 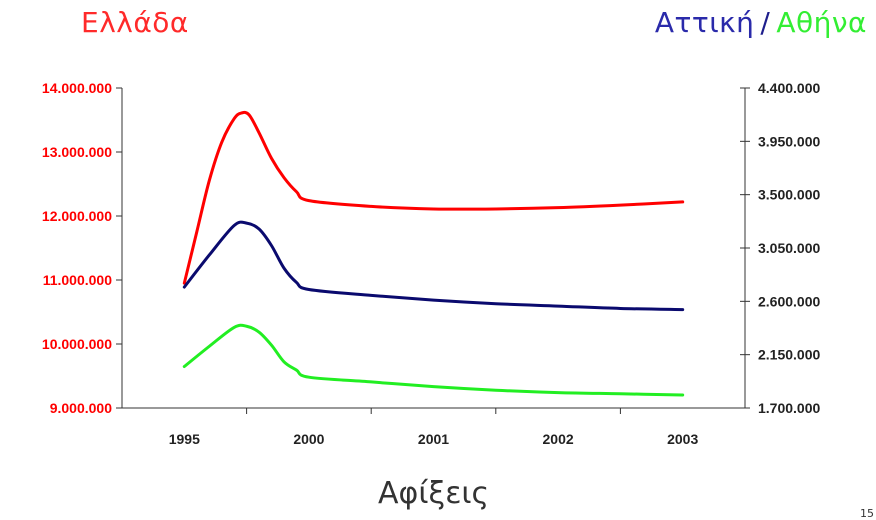 I want to click on right-y-tick-label: 3.500.000, so click(x=789, y=195).